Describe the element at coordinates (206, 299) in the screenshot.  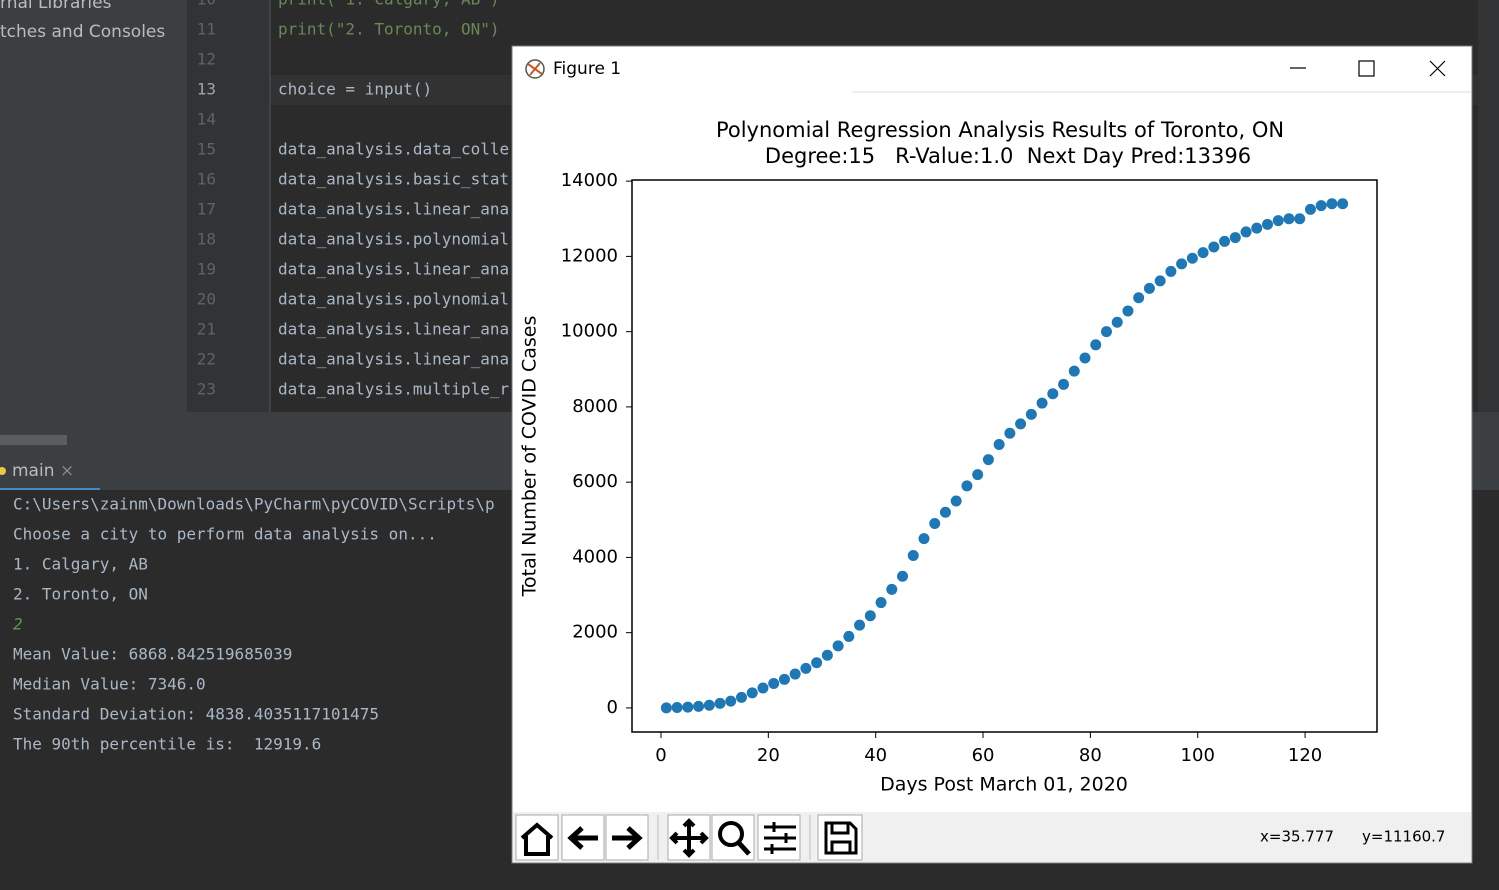
I see `line-number: 20` at that location.